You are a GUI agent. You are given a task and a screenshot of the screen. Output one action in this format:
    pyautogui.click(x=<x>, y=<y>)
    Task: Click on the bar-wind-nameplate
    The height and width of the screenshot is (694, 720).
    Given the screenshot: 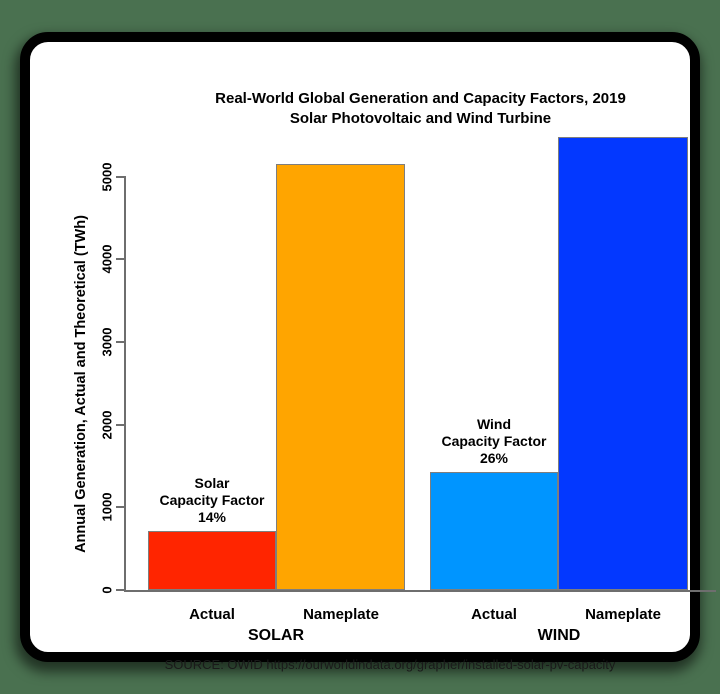 What is the action you would take?
    pyautogui.click(x=623, y=363)
    